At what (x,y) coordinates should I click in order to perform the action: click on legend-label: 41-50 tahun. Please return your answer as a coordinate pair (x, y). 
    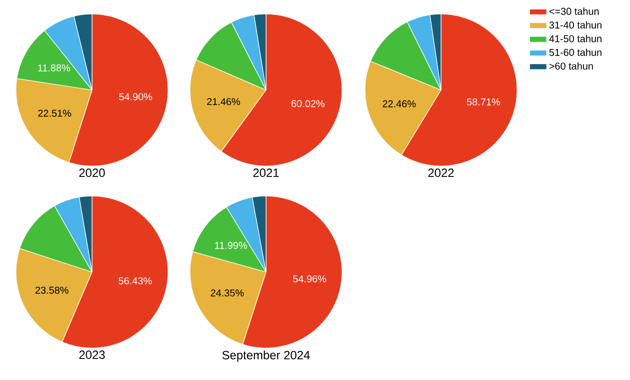
    Looking at the image, I should click on (575, 38).